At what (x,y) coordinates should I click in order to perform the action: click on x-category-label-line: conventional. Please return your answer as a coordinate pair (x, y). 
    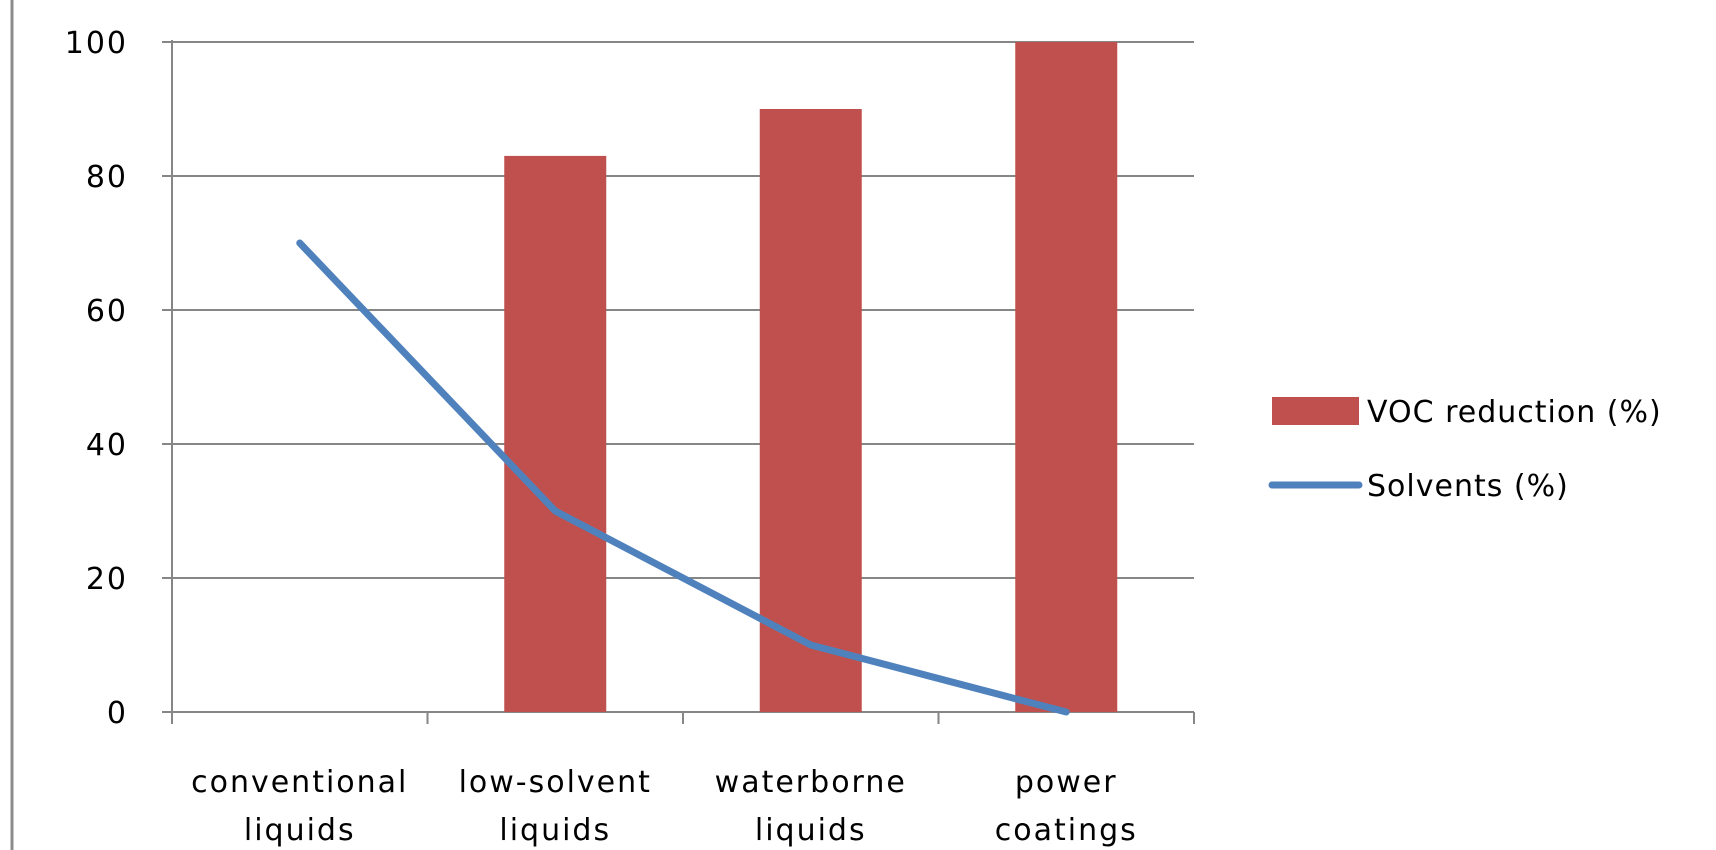
    Looking at the image, I should click on (299, 782).